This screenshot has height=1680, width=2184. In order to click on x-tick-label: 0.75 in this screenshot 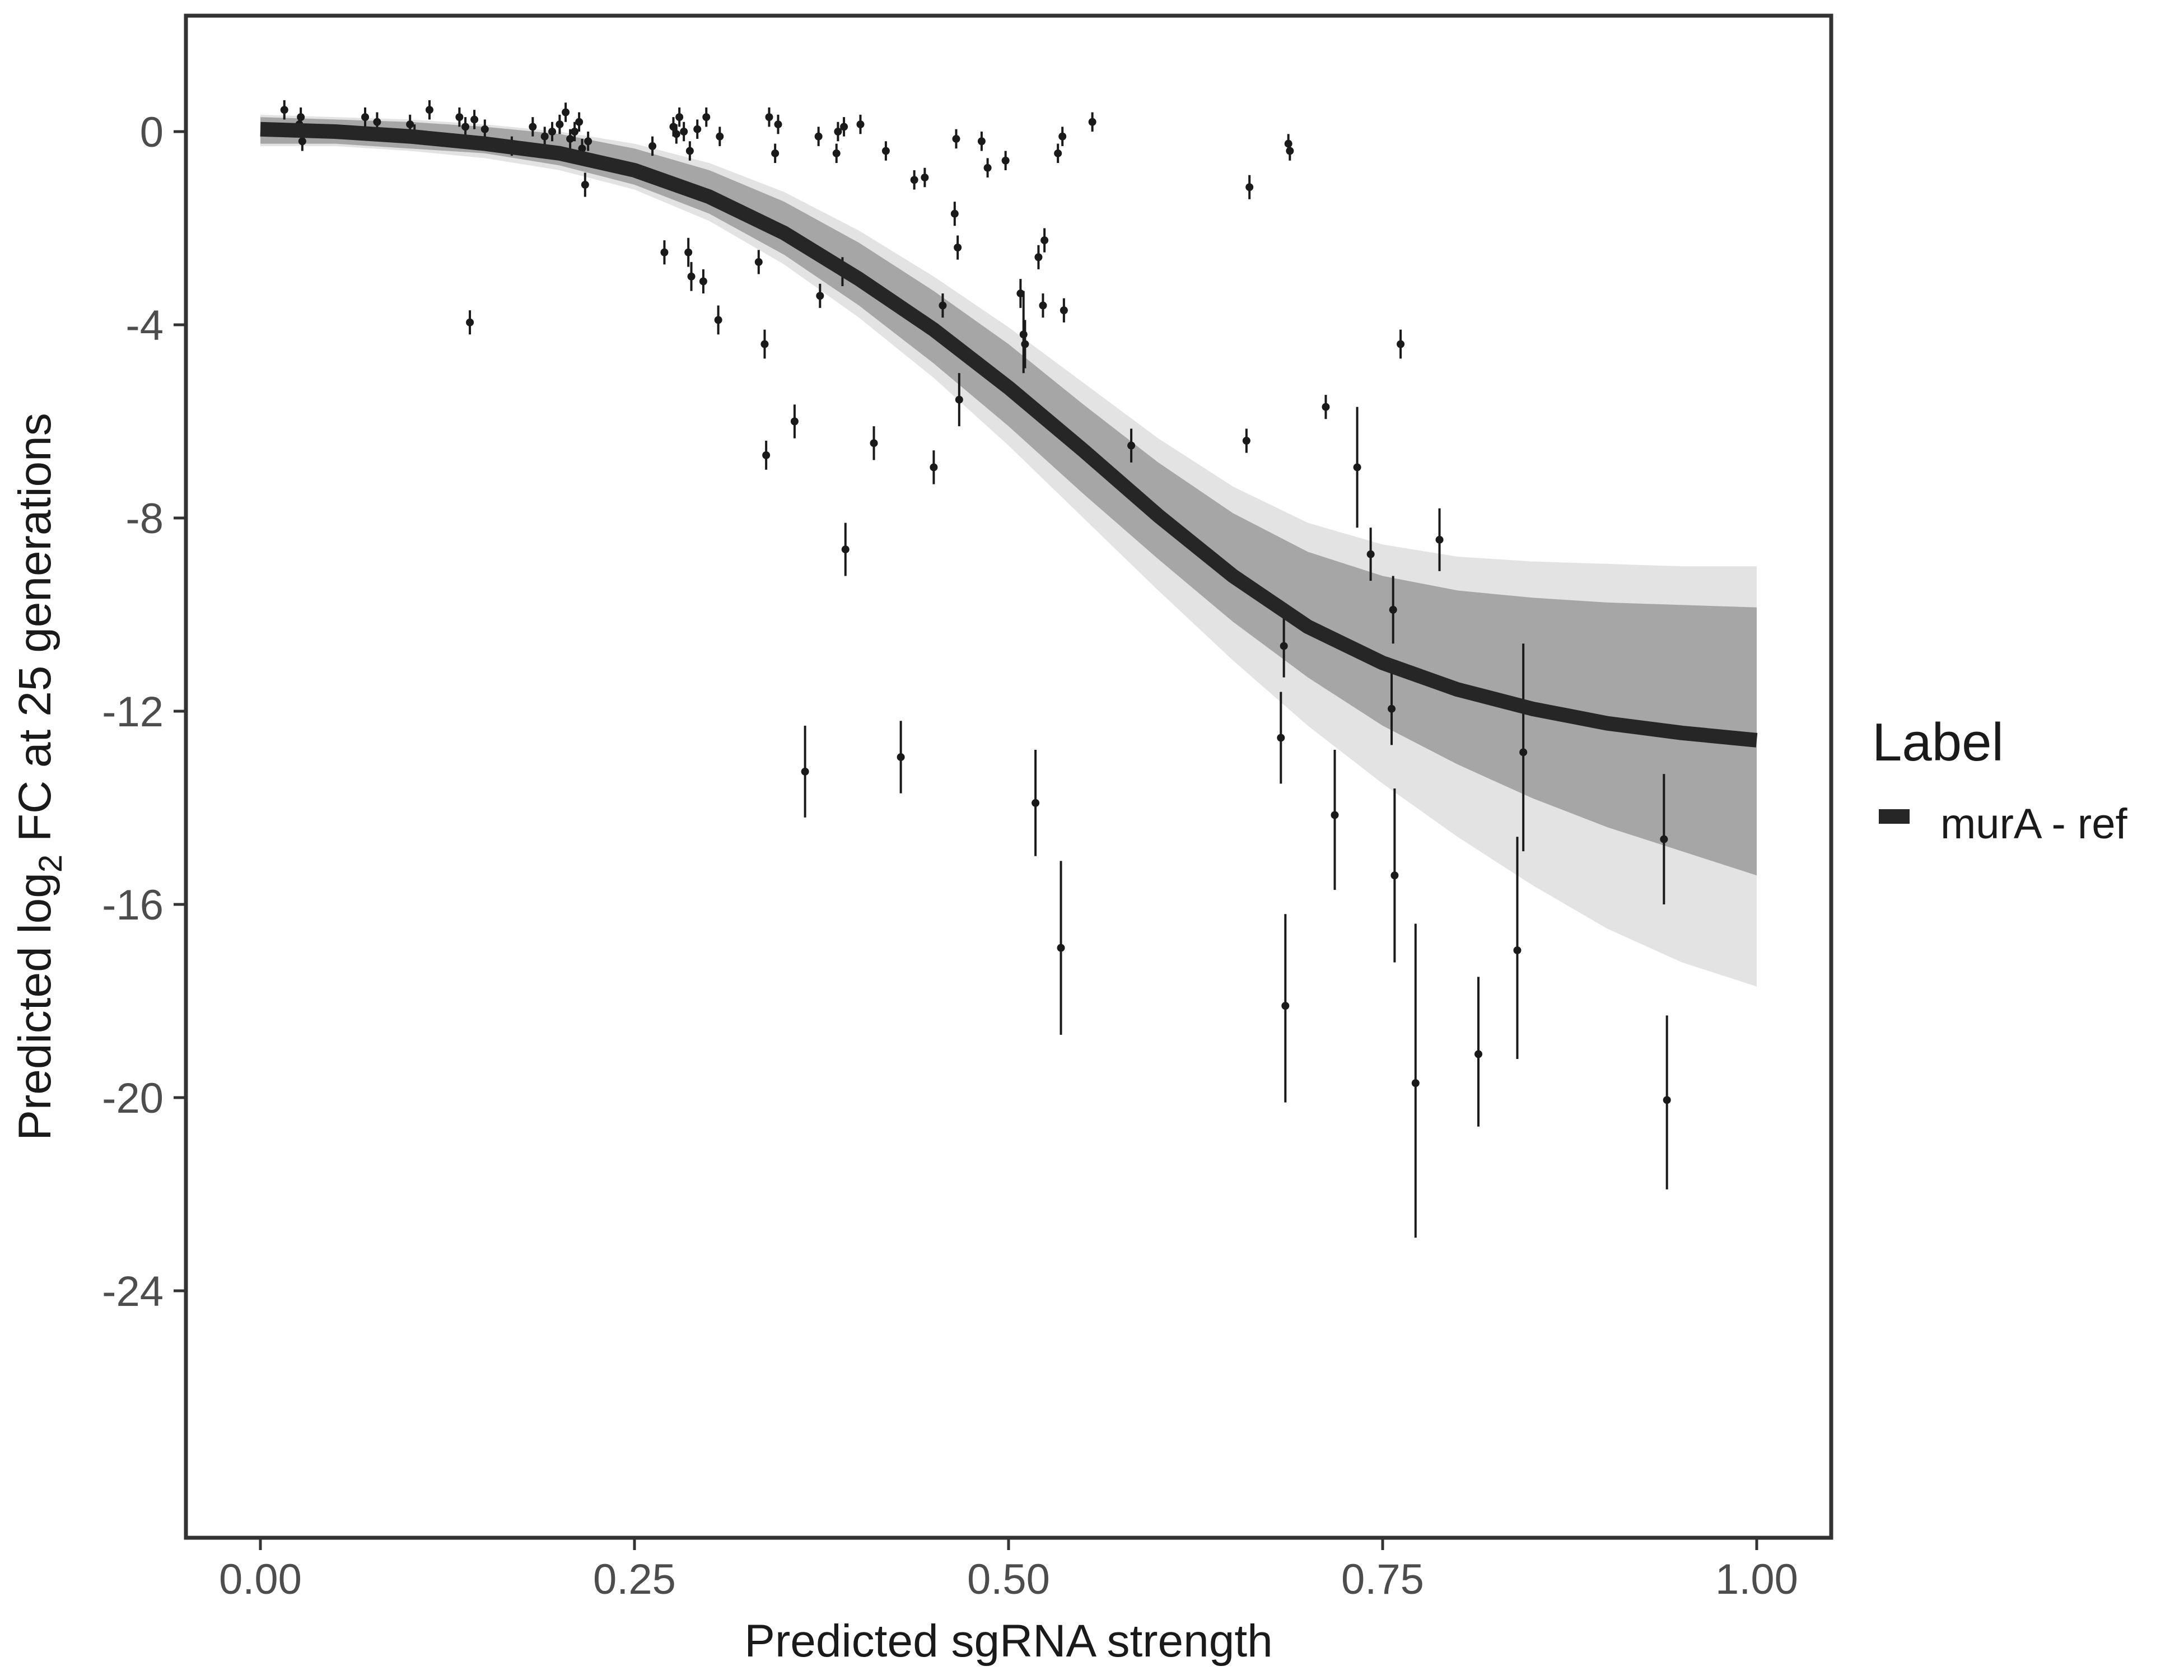, I will do `click(1383, 1580)`.